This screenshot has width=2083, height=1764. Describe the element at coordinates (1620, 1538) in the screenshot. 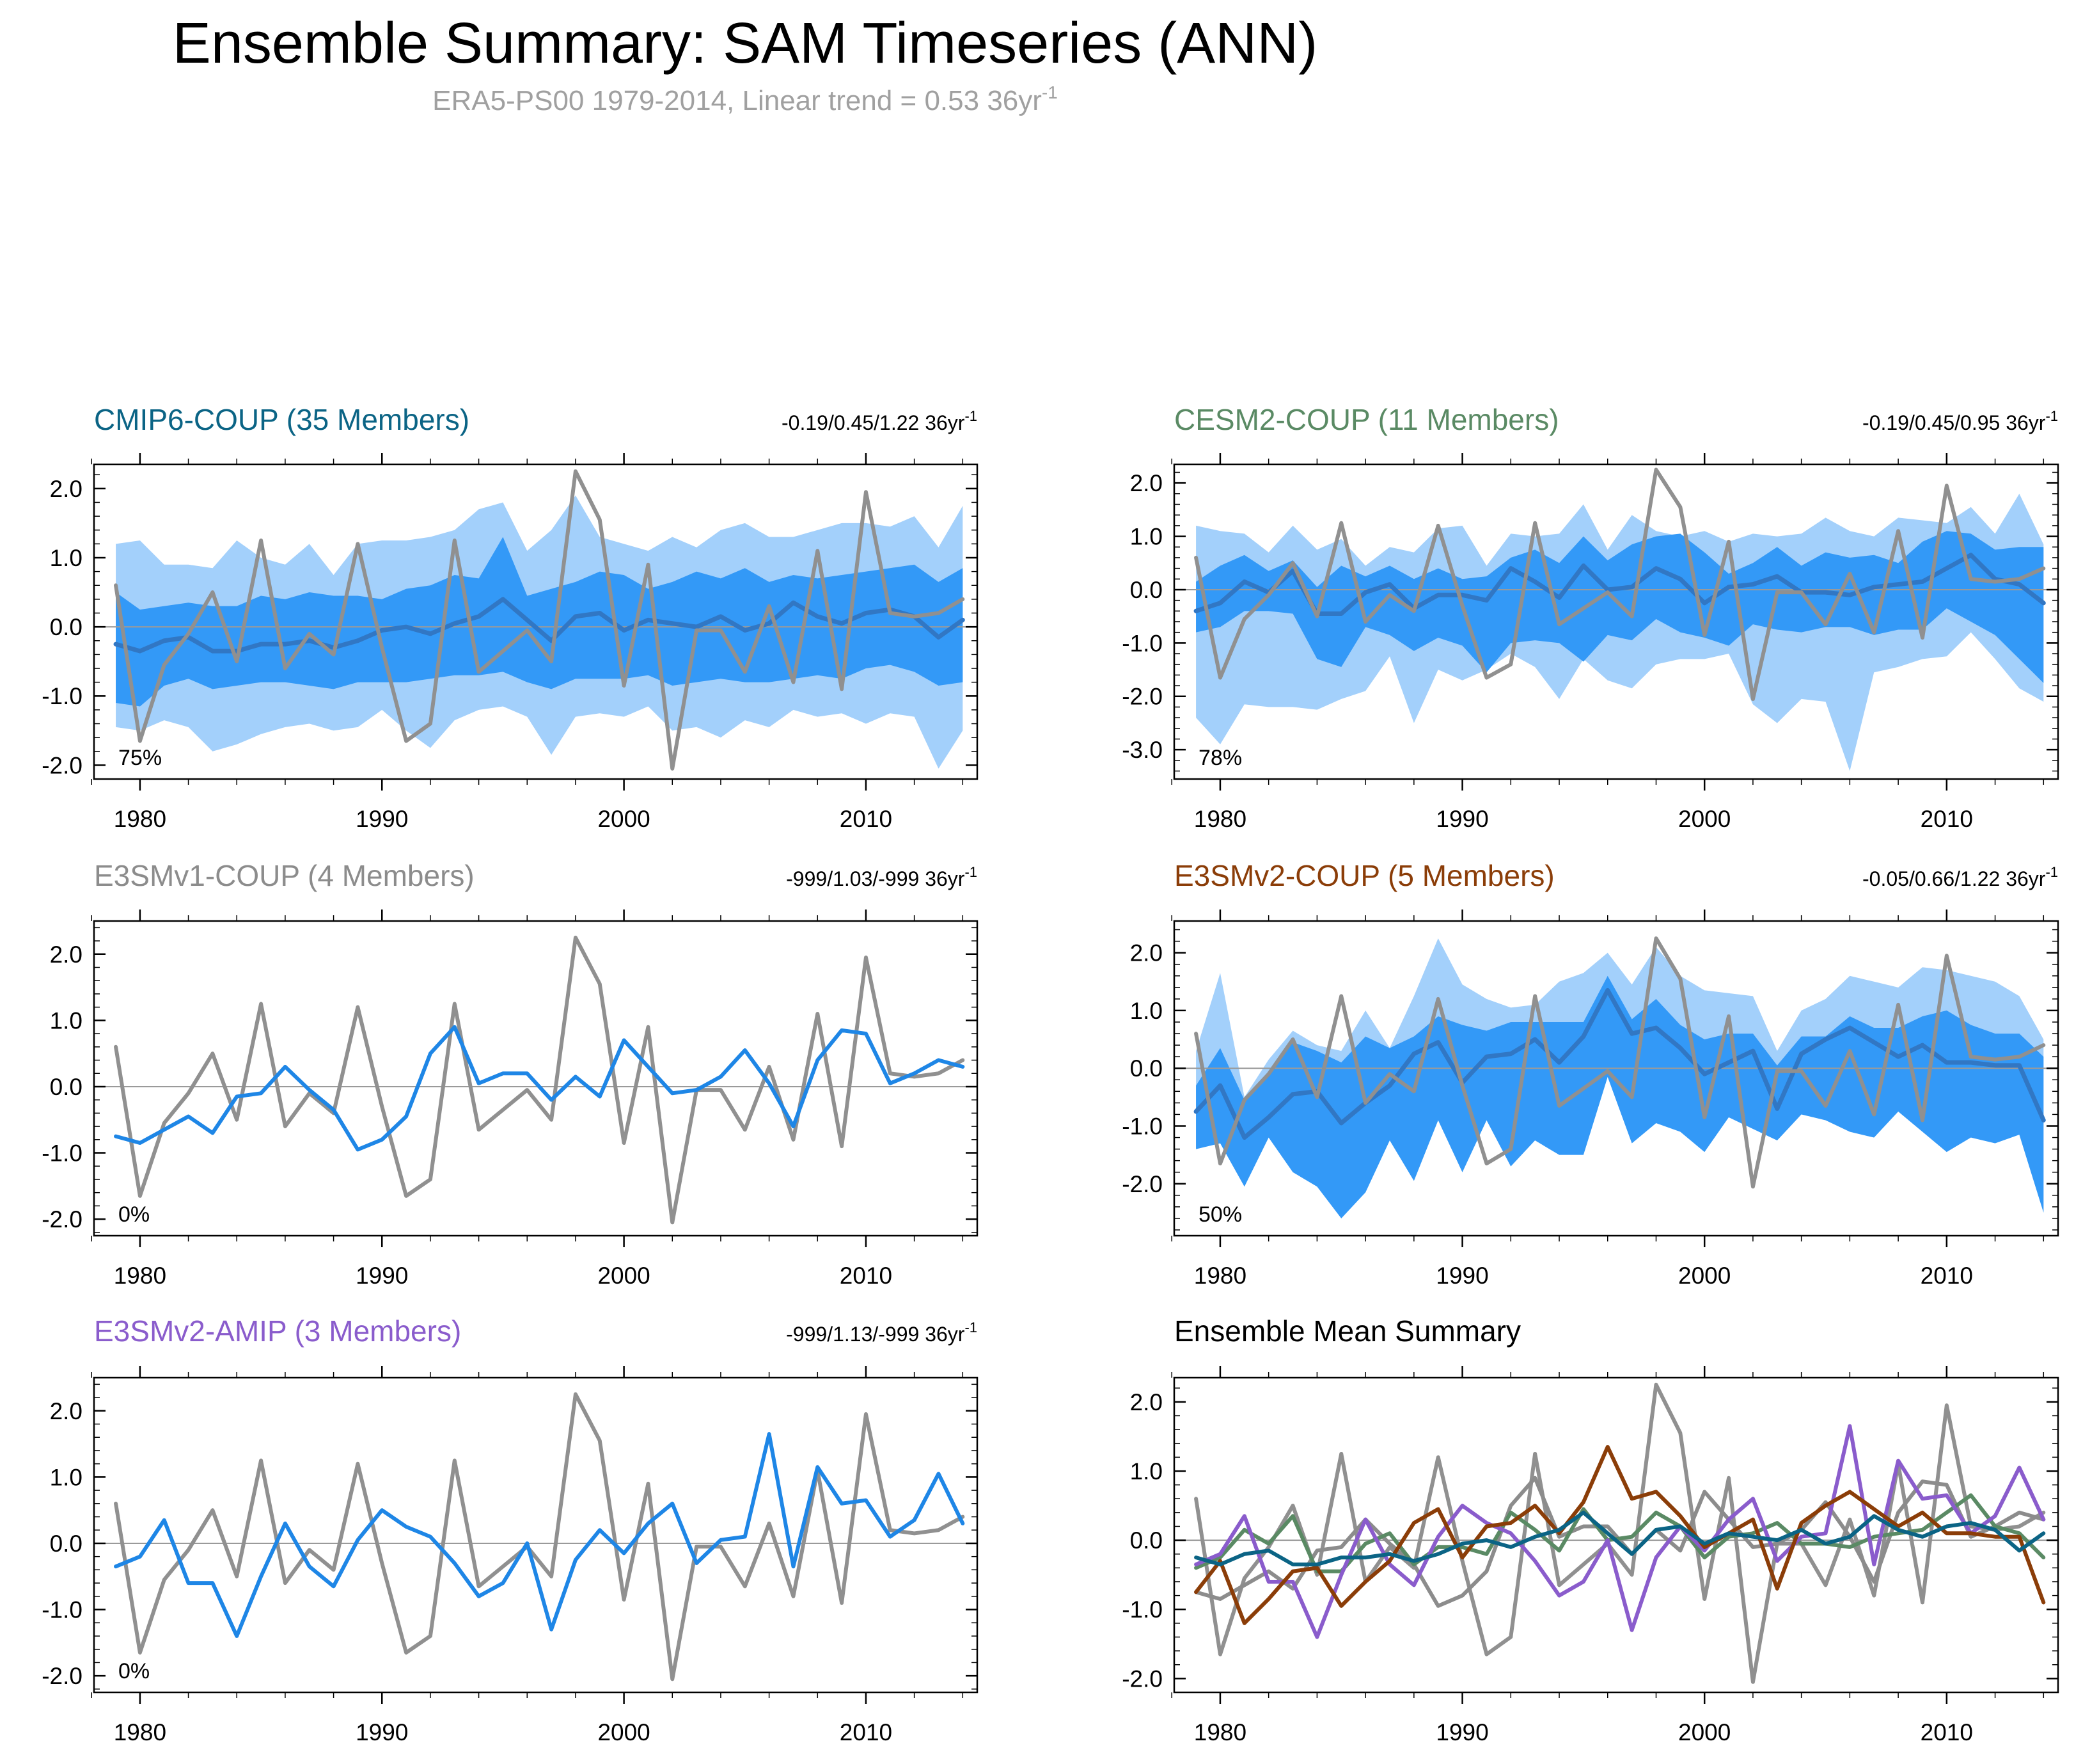

I see `series-line-cmip6-coup` at that location.